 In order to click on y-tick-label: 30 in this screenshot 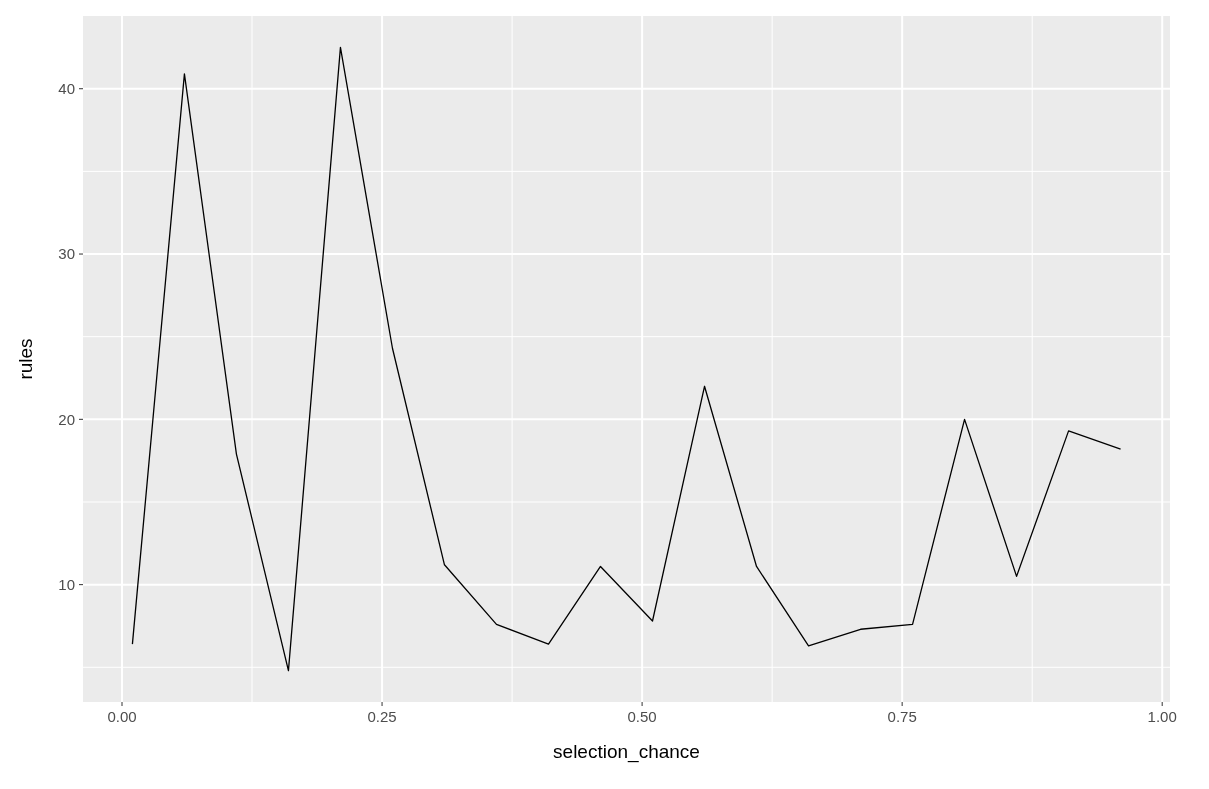, I will do `click(66, 254)`.